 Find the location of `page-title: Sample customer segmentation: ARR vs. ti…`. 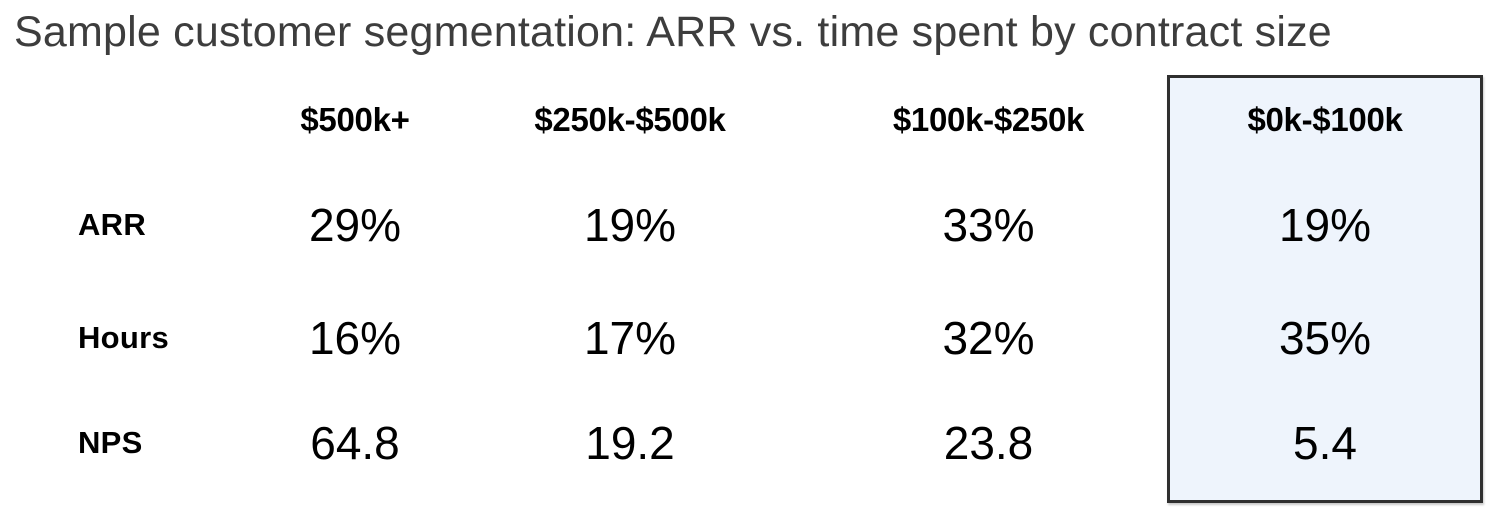

page-title: Sample customer segmentation: ARR vs. ti… is located at coordinates (673, 32).